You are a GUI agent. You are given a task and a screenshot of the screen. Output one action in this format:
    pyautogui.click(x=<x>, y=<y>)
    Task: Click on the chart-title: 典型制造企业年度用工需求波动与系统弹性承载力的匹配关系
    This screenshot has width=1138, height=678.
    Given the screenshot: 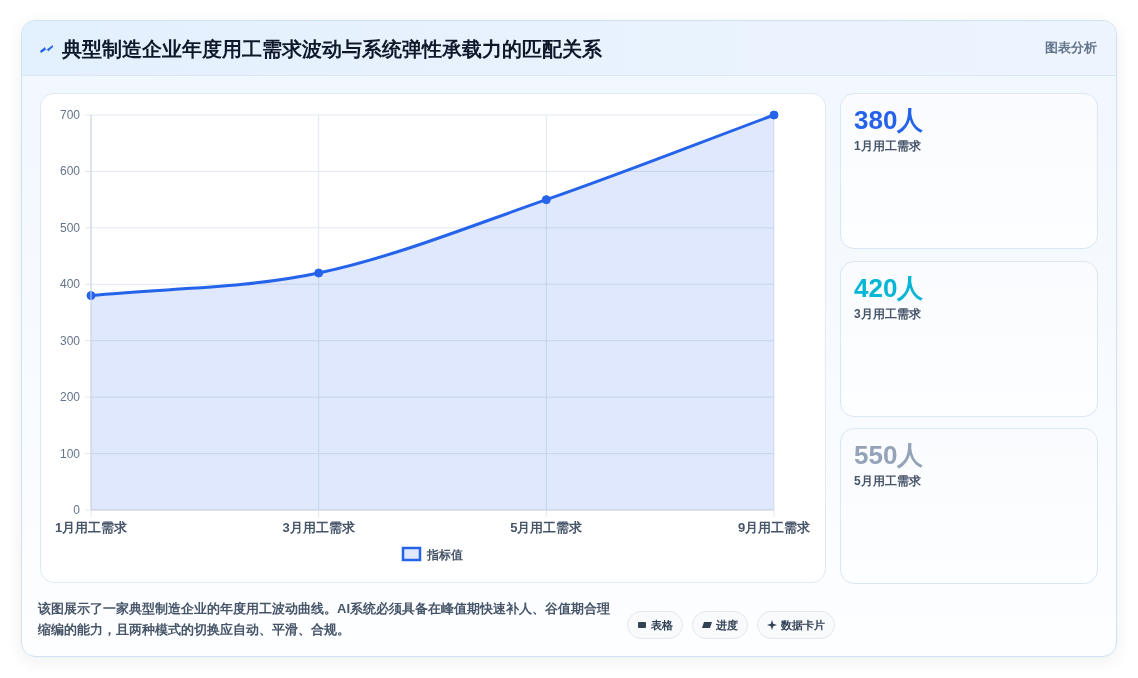 What is the action you would take?
    pyautogui.click(x=332, y=49)
    